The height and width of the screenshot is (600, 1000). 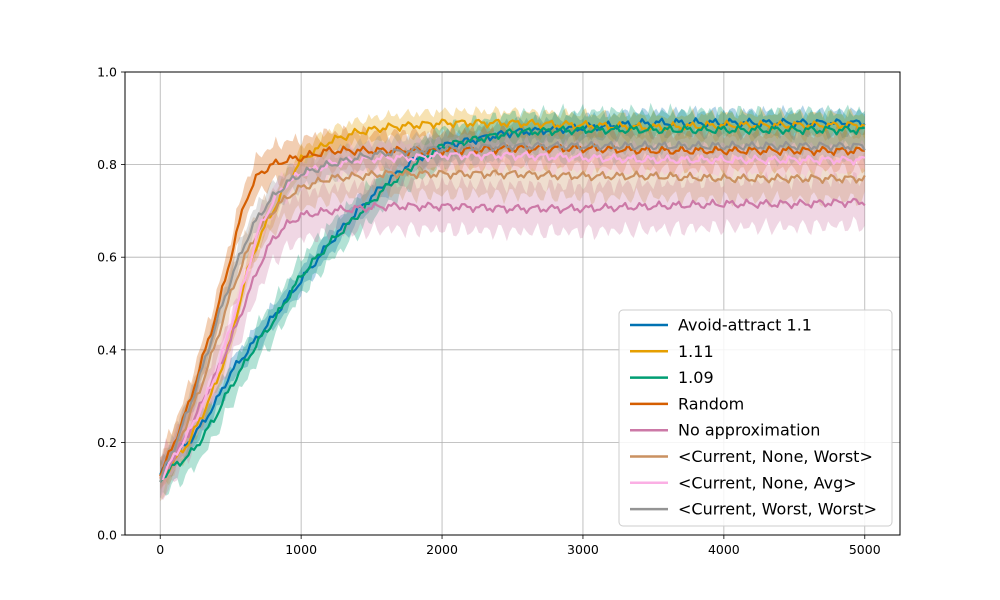 I want to click on legend-label: 1.09, so click(x=696, y=377).